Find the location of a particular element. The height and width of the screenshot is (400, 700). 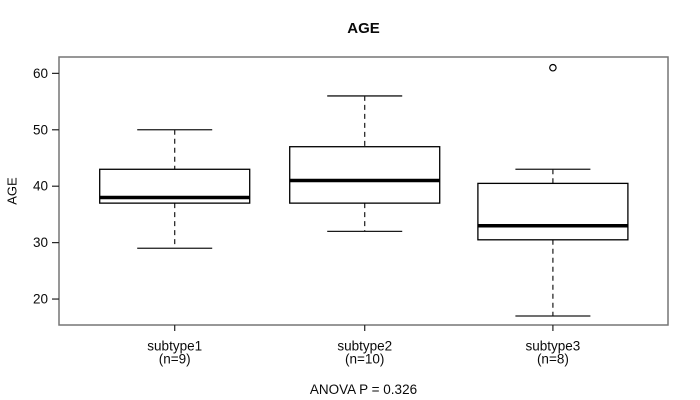

y-tick-label: 40 is located at coordinates (40, 186).